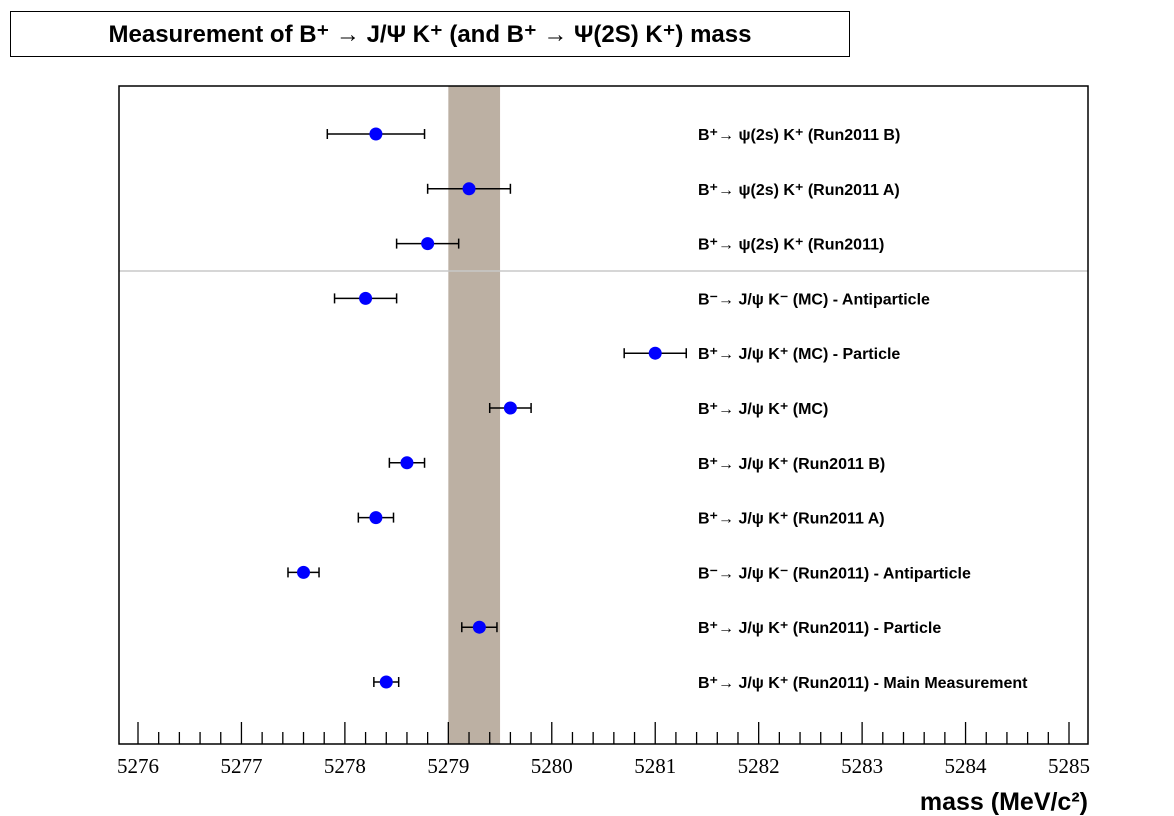 The width and height of the screenshot is (1174, 816). I want to click on row-label: B⁺→ ψ(2s) K⁺ (Run2011 B), so click(799, 135).